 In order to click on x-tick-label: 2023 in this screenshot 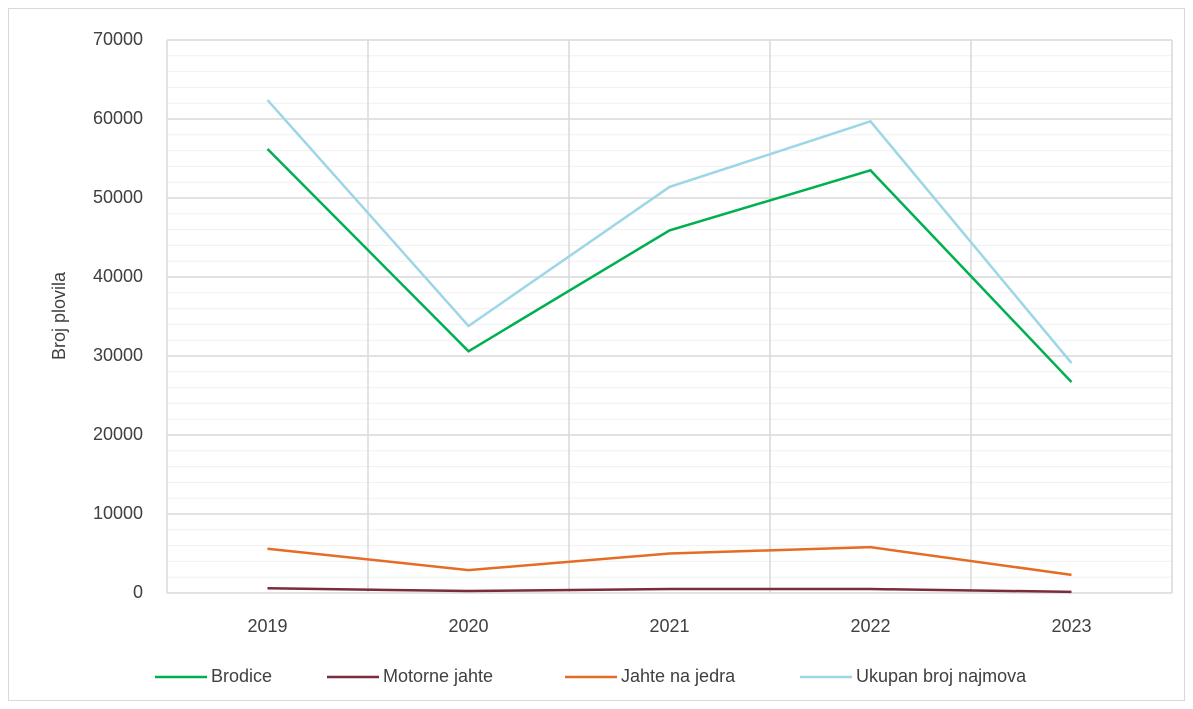, I will do `click(1071, 626)`.